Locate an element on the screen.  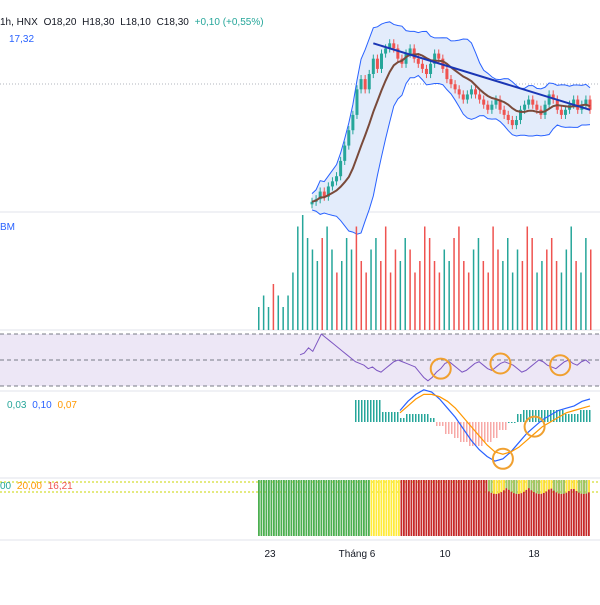
highlight-circle is located at coordinates (502, 458).